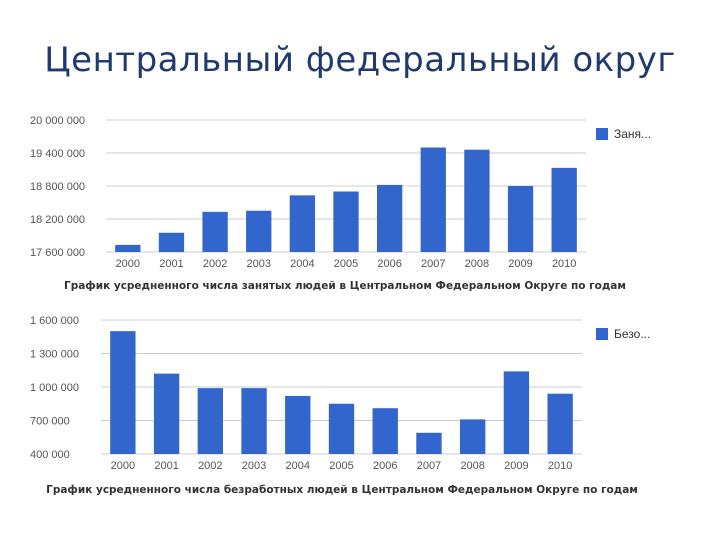 This screenshot has width=720, height=540. What do you see at coordinates (360, 60) in the screenshot?
I see `slide-title: Центральный федеральный округ` at bounding box center [360, 60].